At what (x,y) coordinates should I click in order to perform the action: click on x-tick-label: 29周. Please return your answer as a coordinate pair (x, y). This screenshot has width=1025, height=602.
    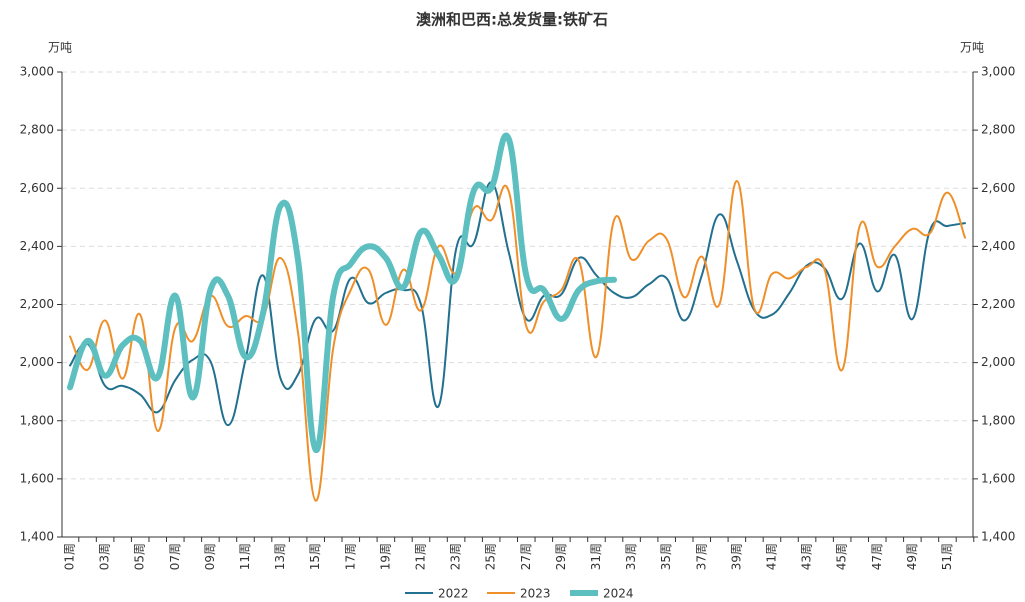
    Looking at the image, I should click on (561, 556).